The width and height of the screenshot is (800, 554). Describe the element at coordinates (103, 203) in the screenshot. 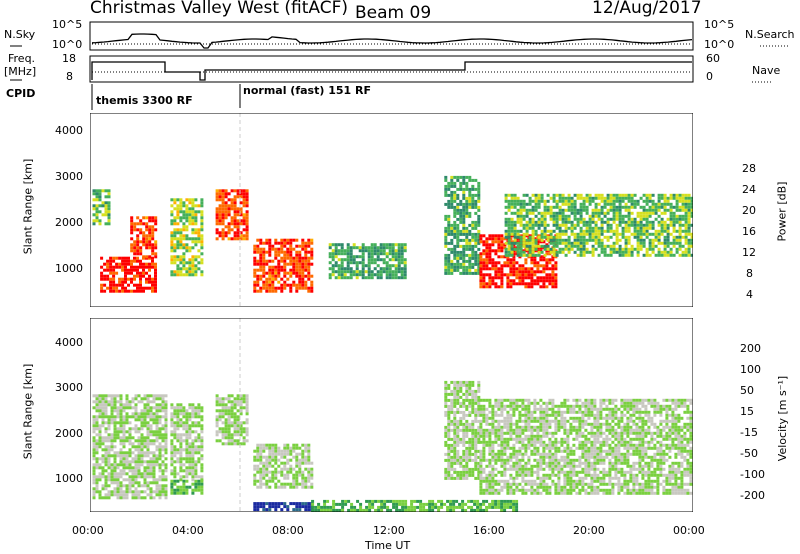

I see `power-cell-r1` at that location.